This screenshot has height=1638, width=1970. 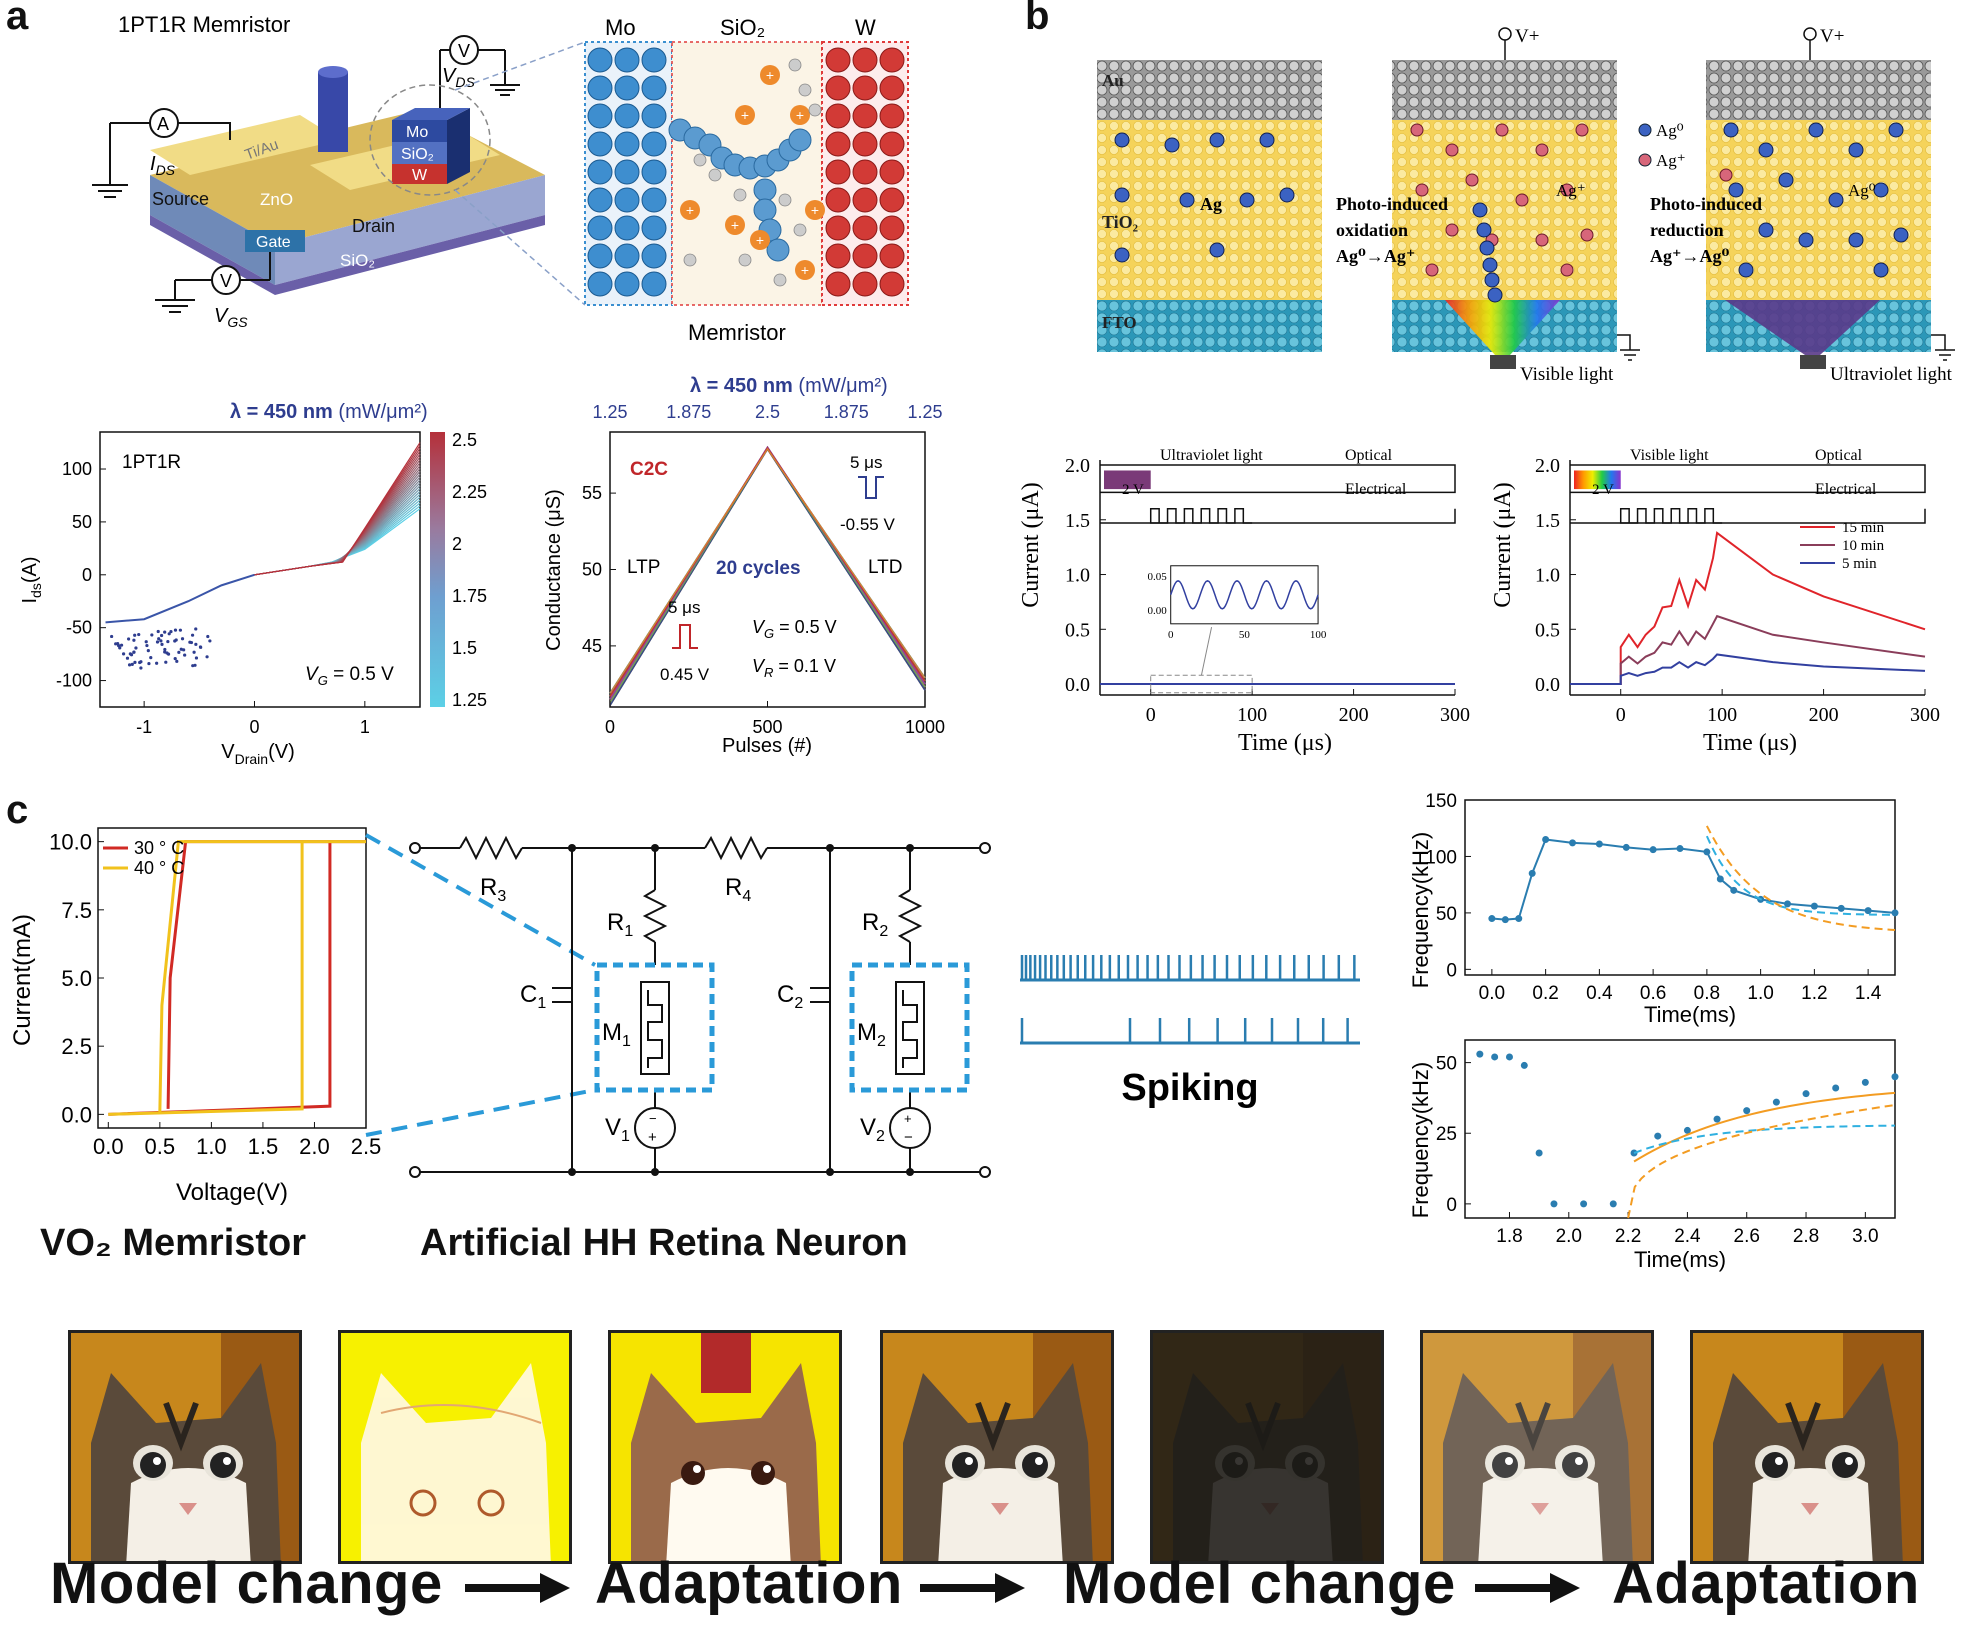 What do you see at coordinates (1420, 910) in the screenshot?
I see `ft-ylabel: Frequency(kHz)` at bounding box center [1420, 910].